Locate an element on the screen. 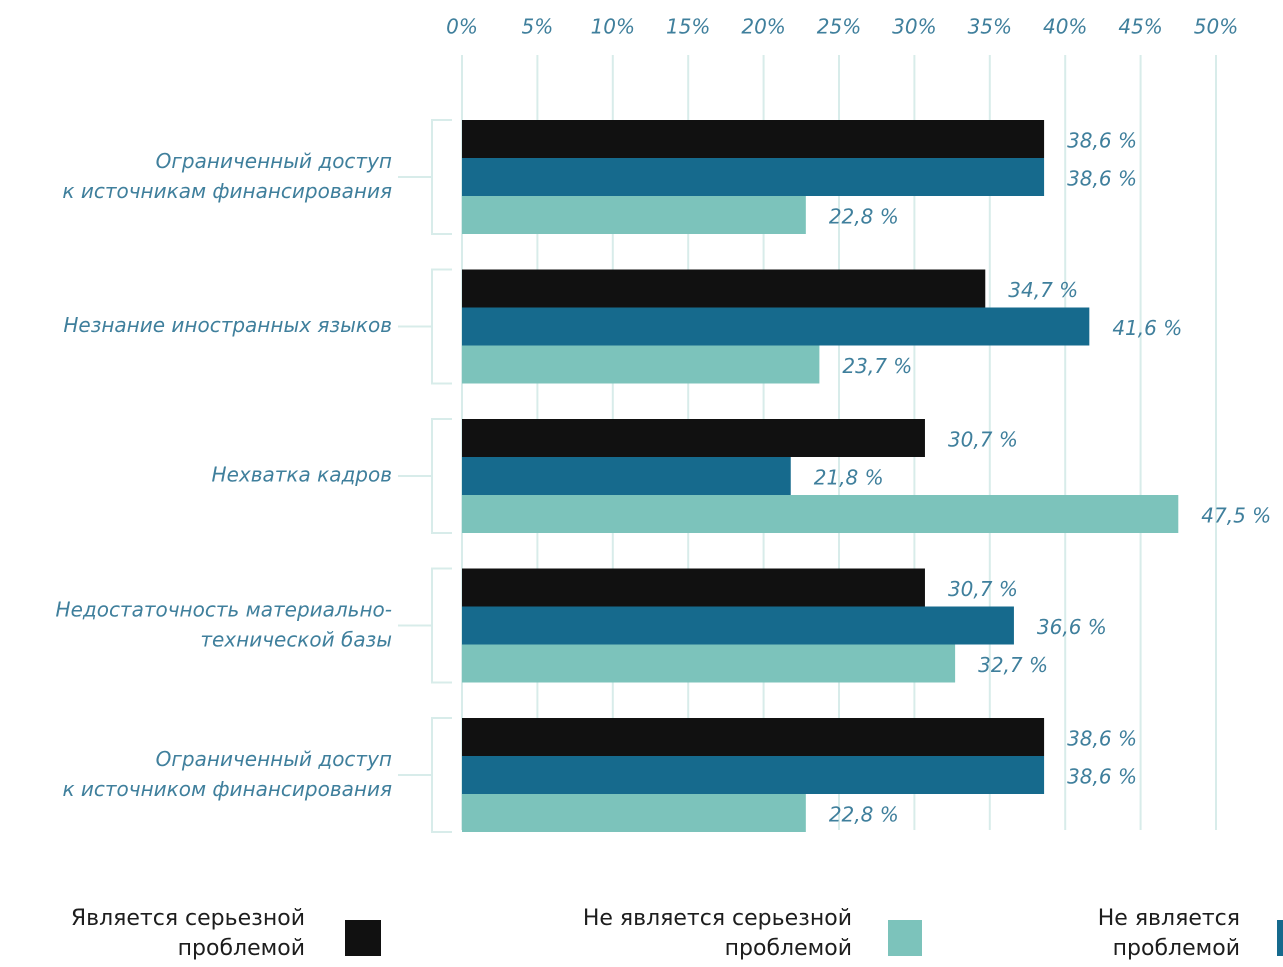  value-label: 36,6 % is located at coordinates (1072, 627).